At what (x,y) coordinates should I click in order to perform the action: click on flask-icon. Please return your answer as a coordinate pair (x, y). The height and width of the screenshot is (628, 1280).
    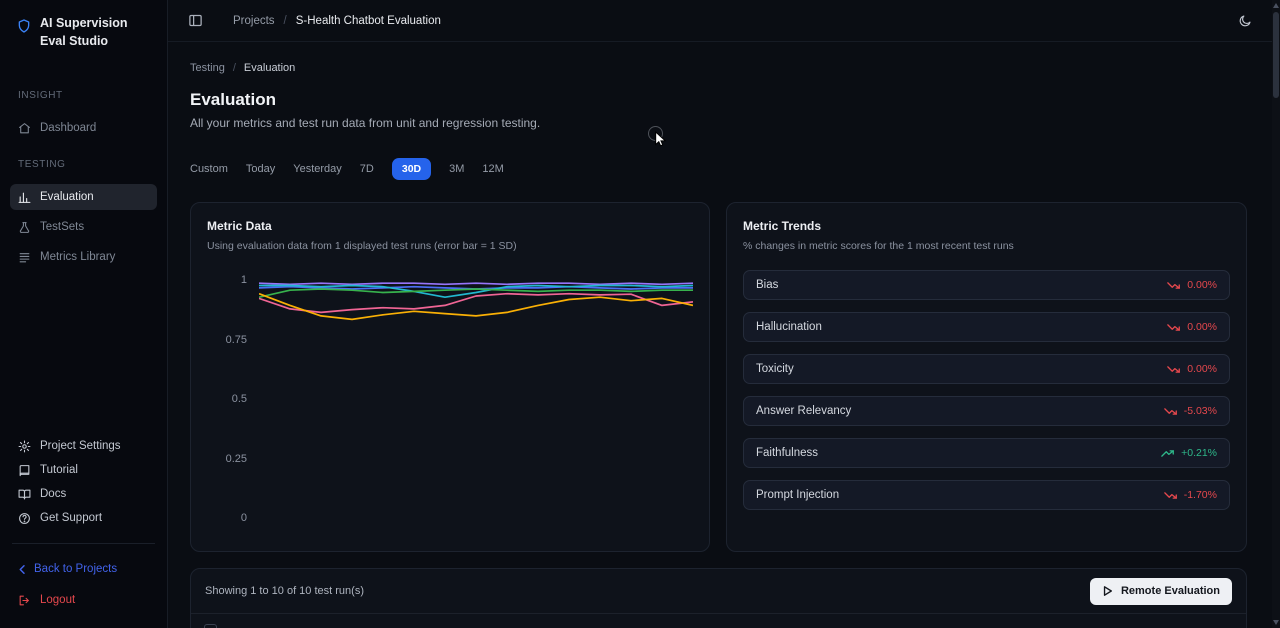
    Looking at the image, I should click on (24, 227).